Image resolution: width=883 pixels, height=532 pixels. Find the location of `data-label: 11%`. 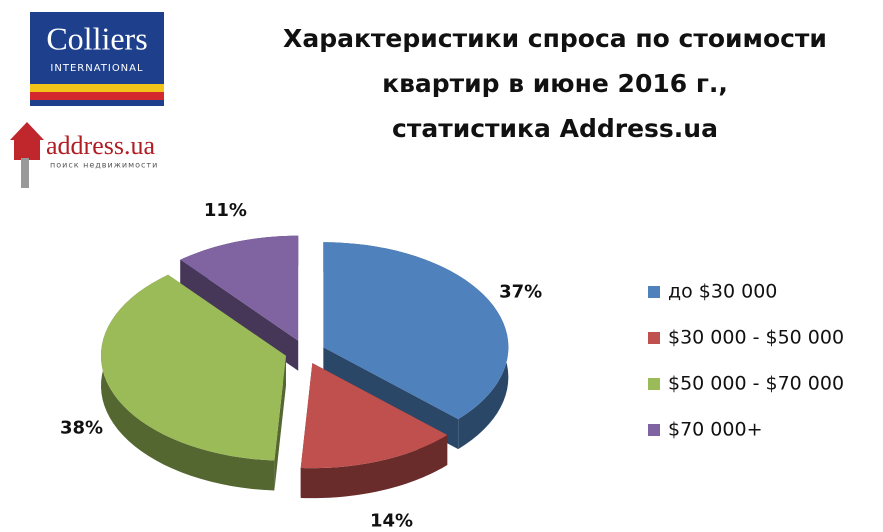

data-label: 11% is located at coordinates (225, 210).